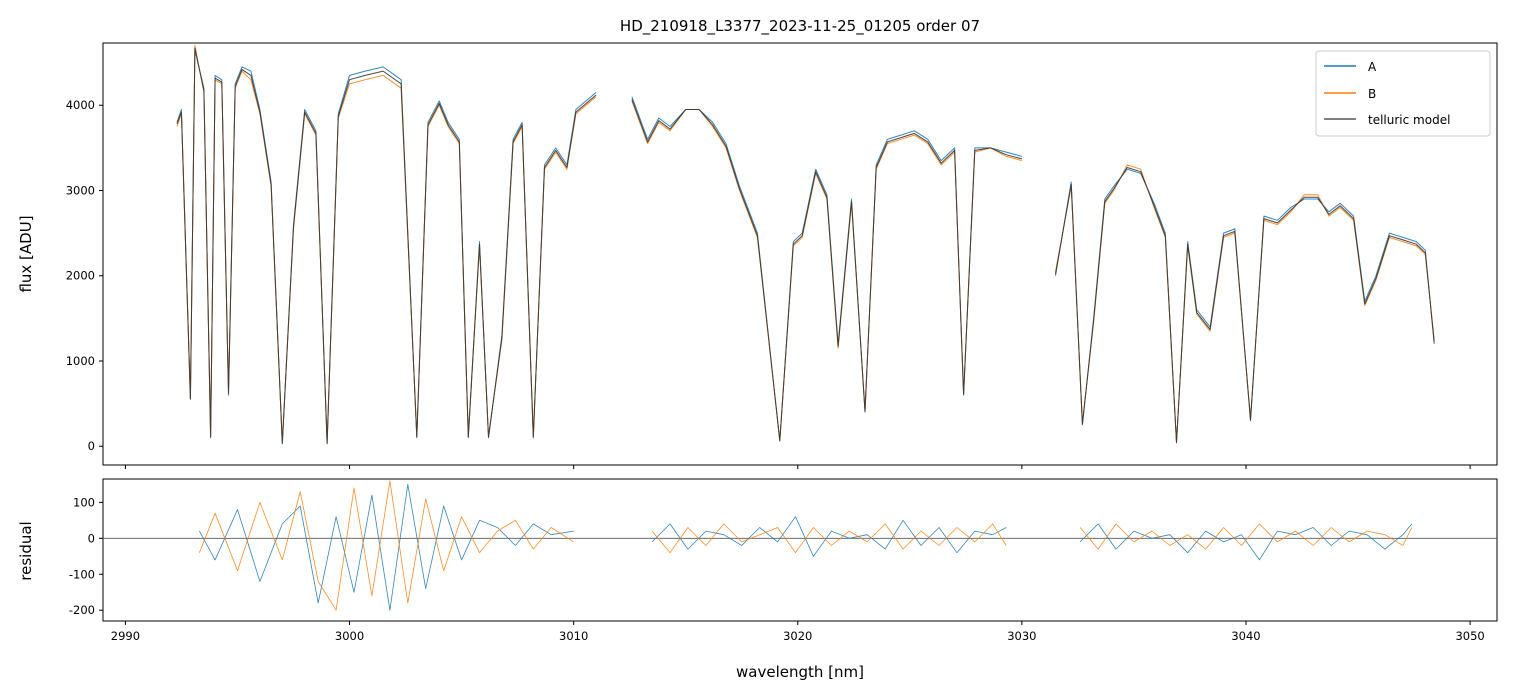  I want to click on series-line-a, so click(806, 547).